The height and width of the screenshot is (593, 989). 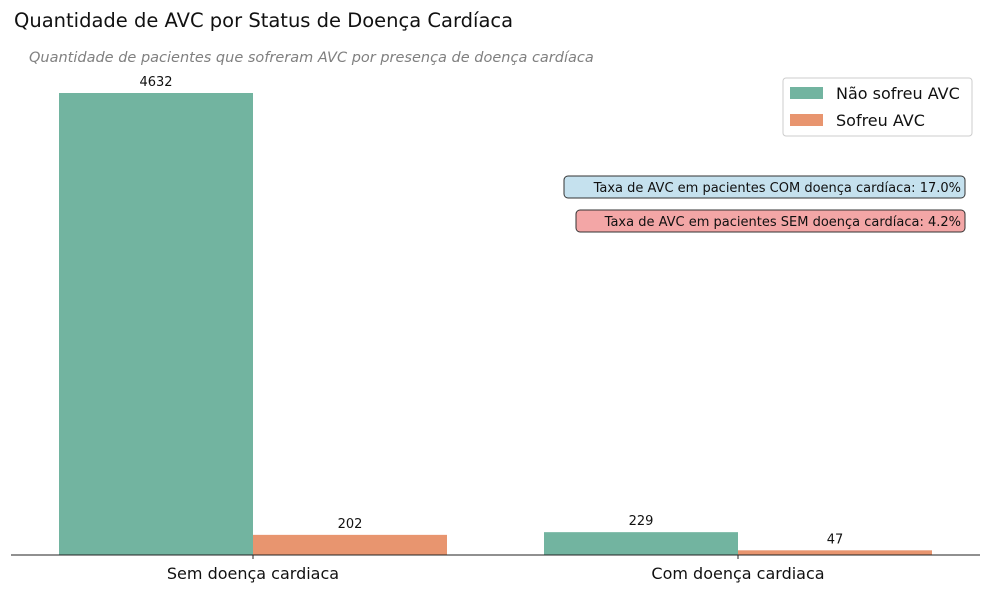 What do you see at coordinates (253, 573) in the screenshot?
I see `x-tick-label-sem-doenca-cardiaca: Sem doença cardiaca` at bounding box center [253, 573].